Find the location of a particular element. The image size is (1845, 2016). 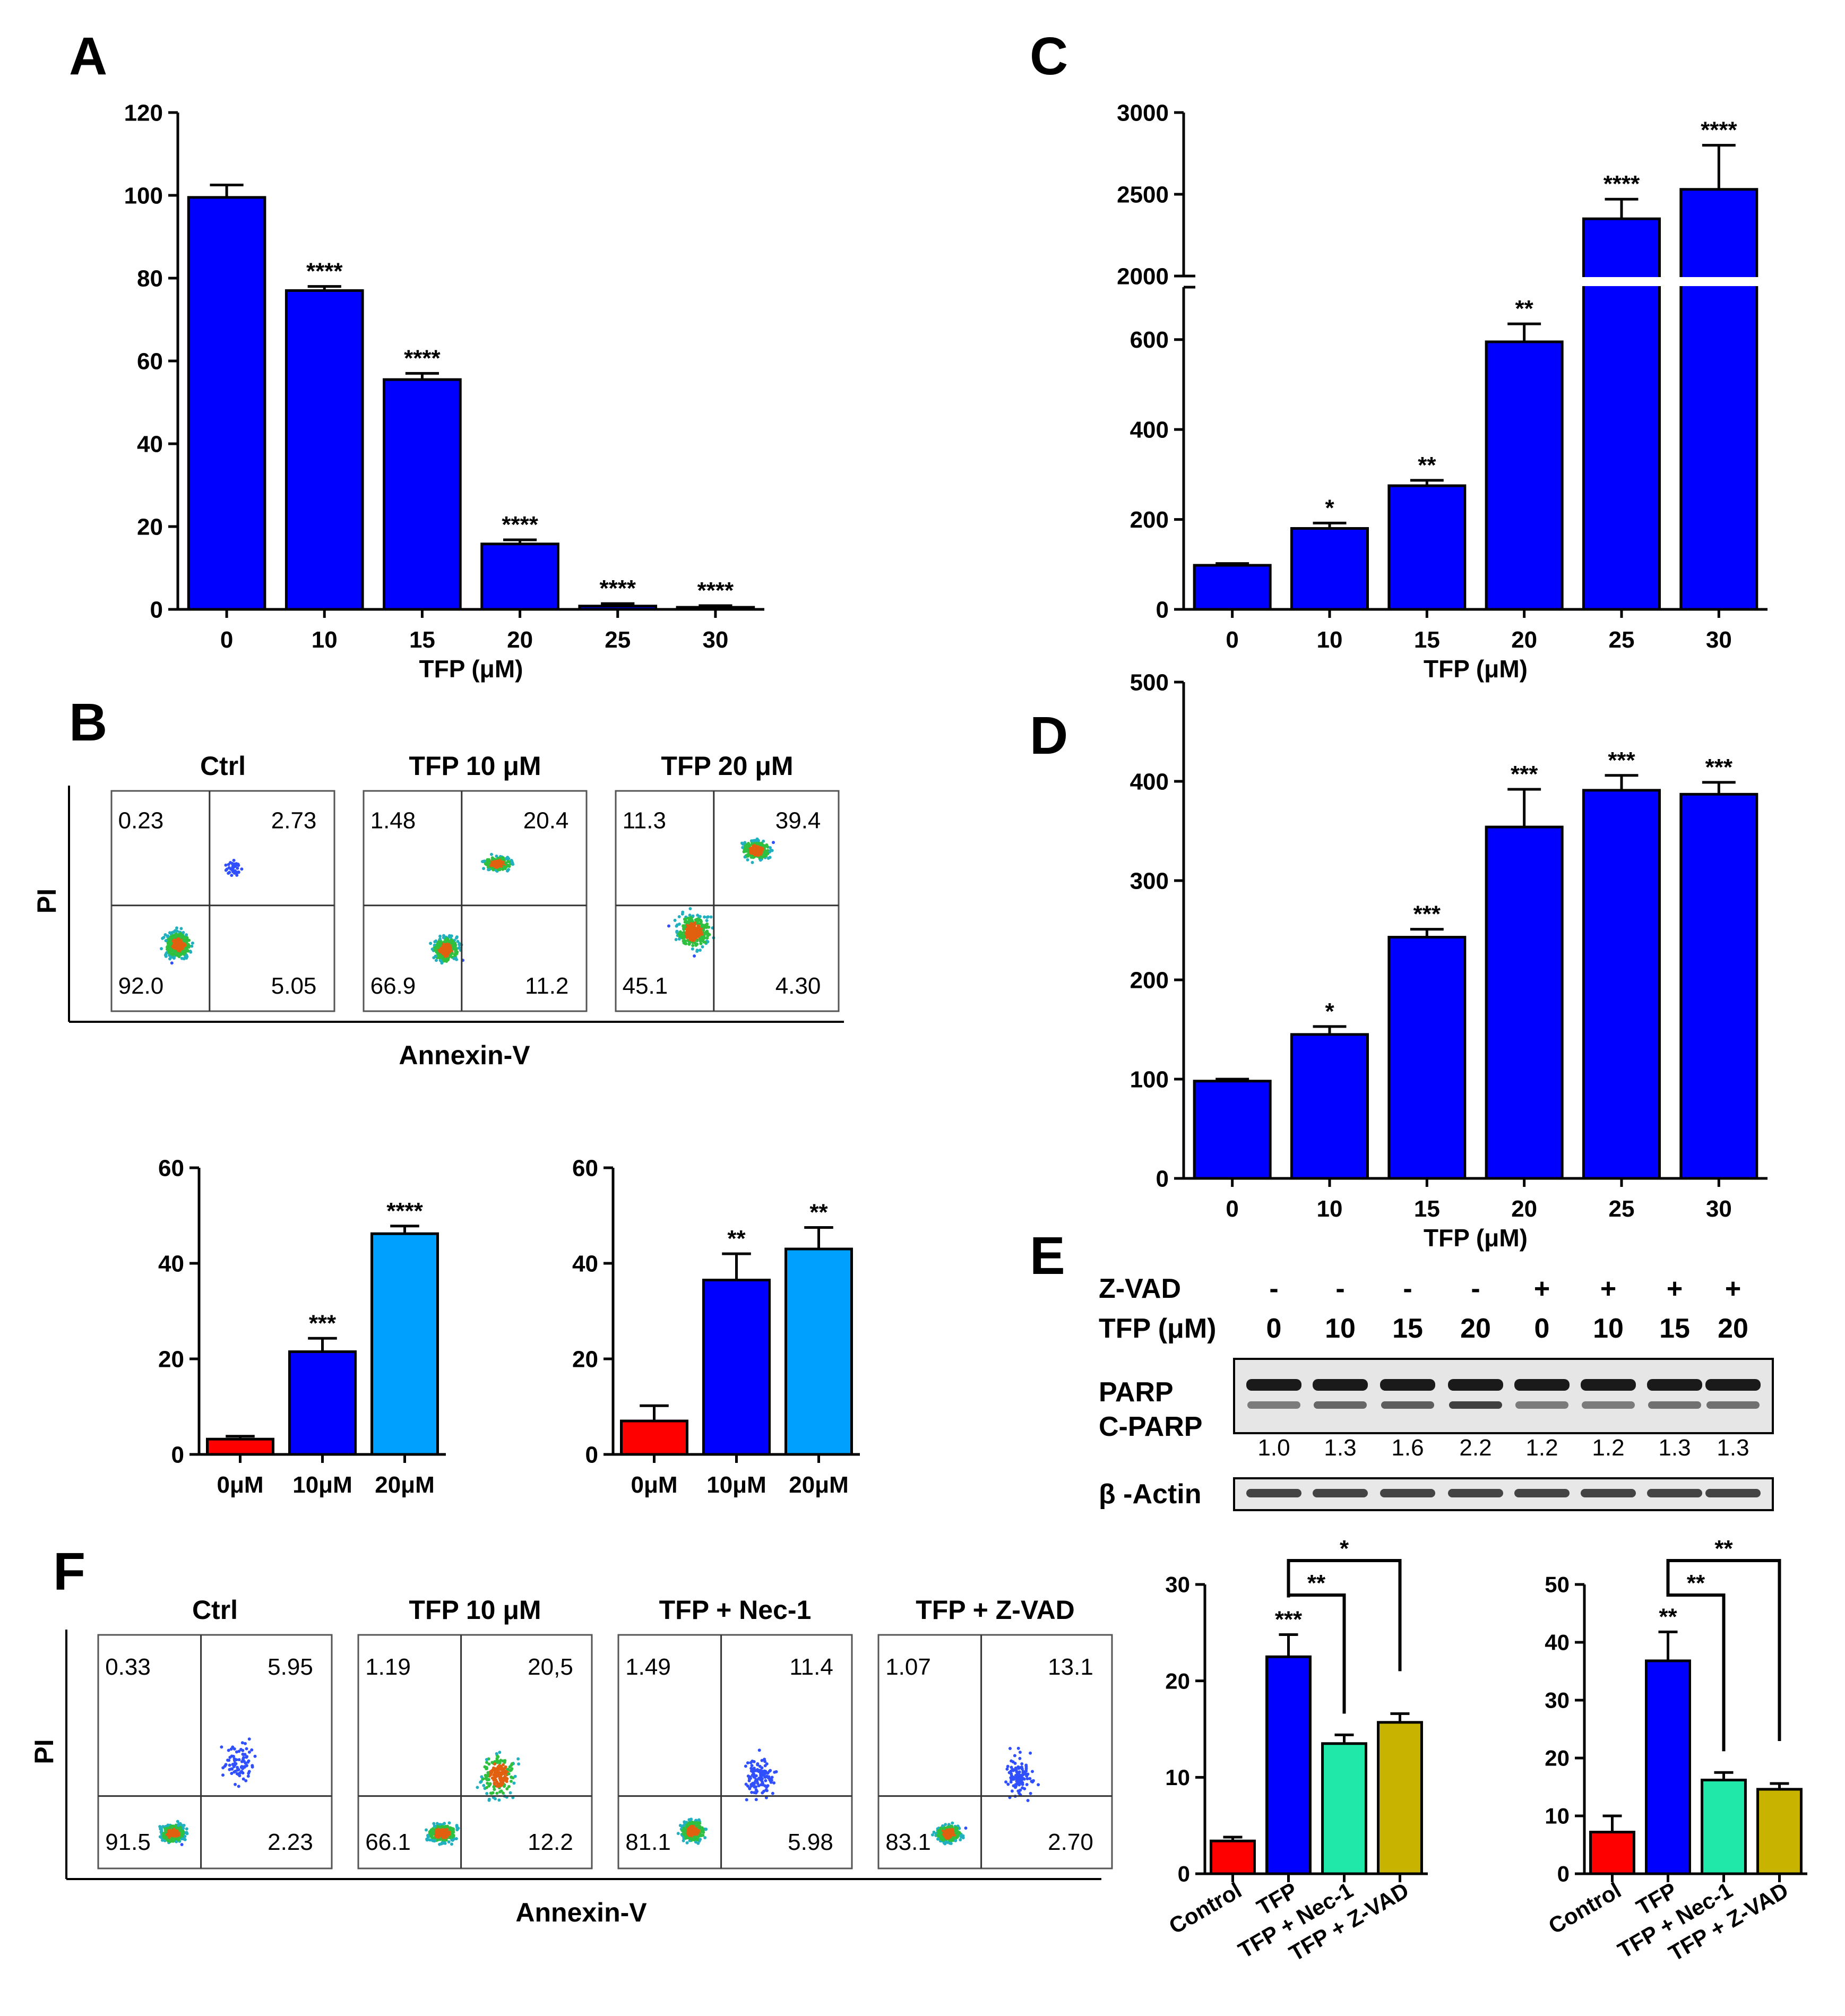

y-tick-label: 600 is located at coordinates (1150, 340).